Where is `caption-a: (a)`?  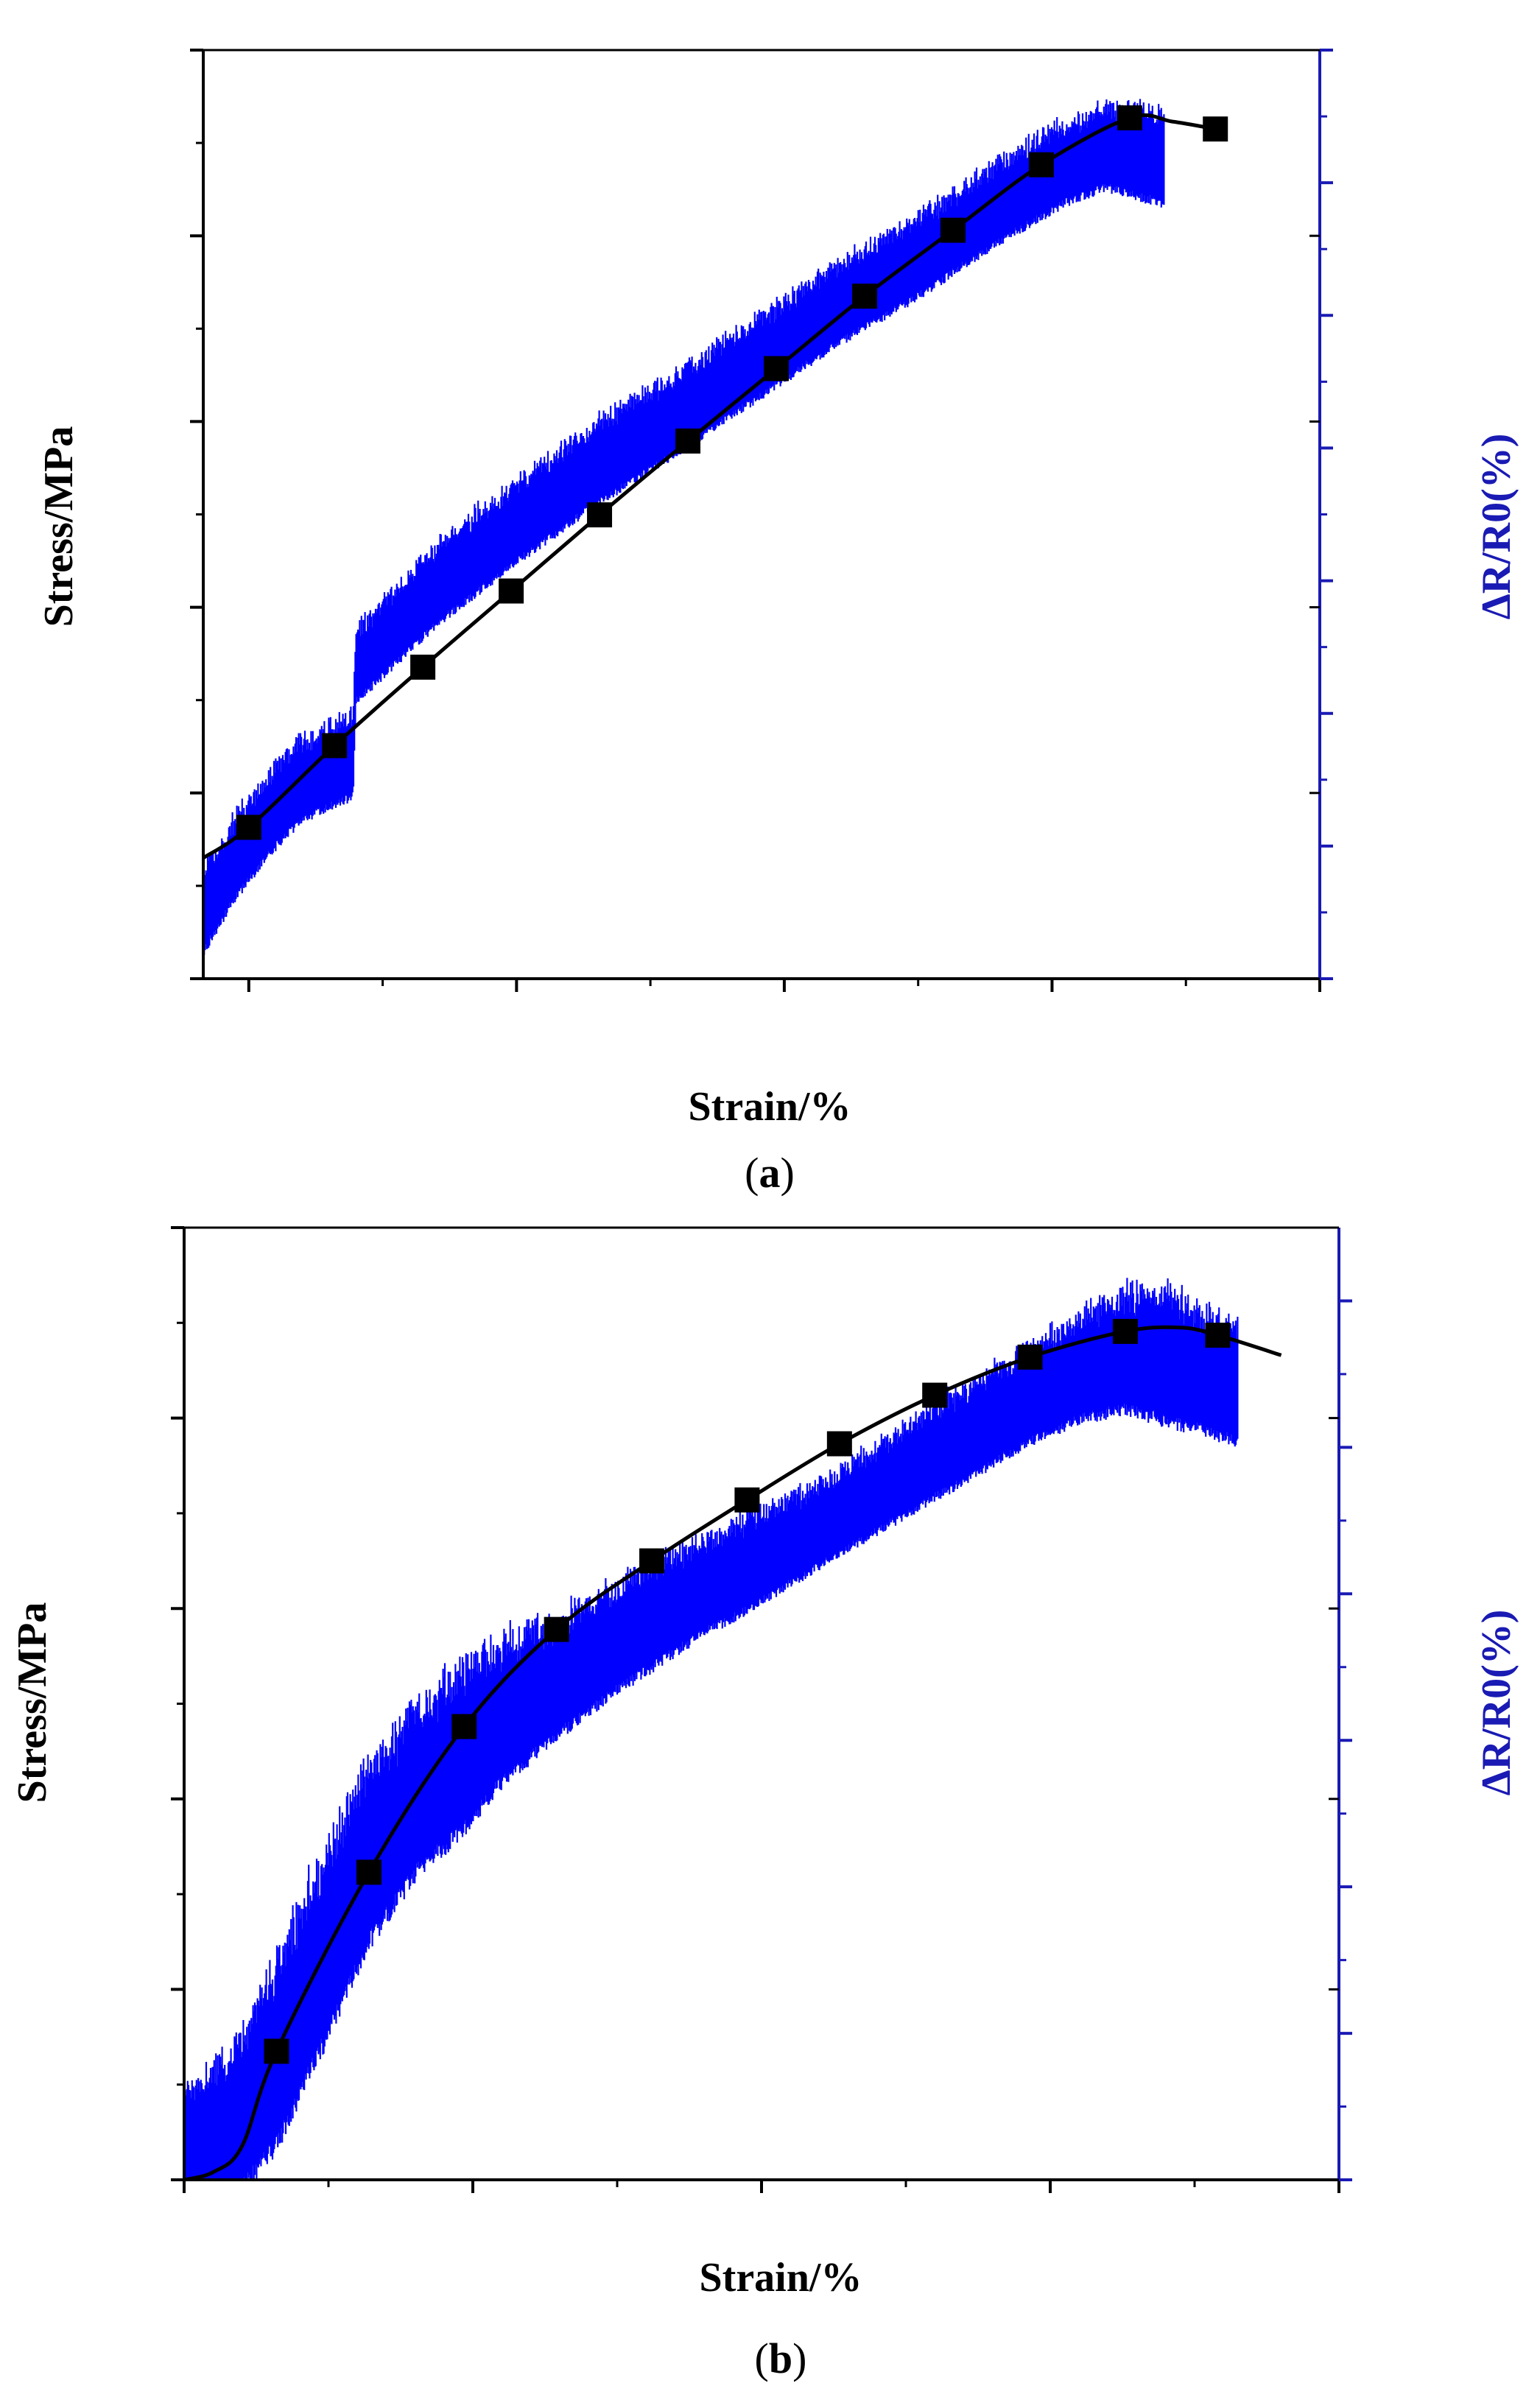
caption-a: (a) is located at coordinates (770, 1173).